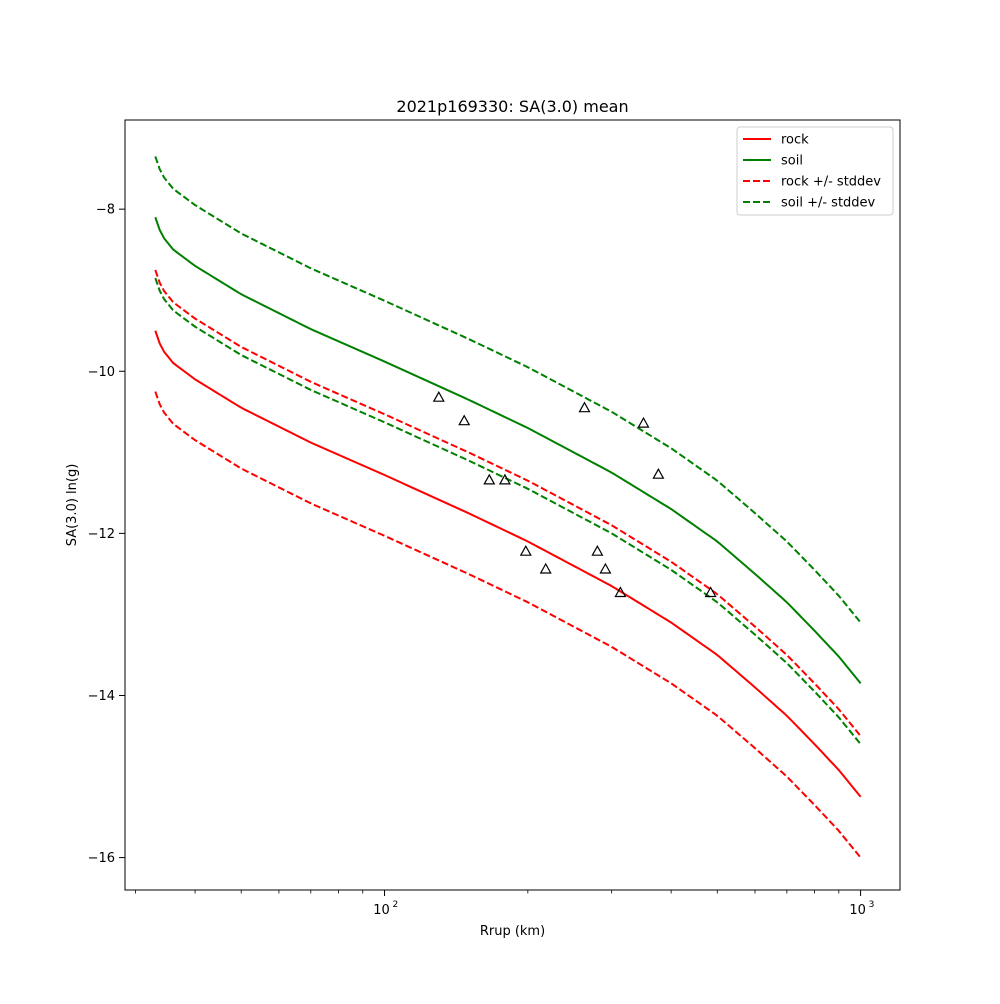  What do you see at coordinates (512, 931) in the screenshot?
I see `x-axis-label: Rrup (km)` at bounding box center [512, 931].